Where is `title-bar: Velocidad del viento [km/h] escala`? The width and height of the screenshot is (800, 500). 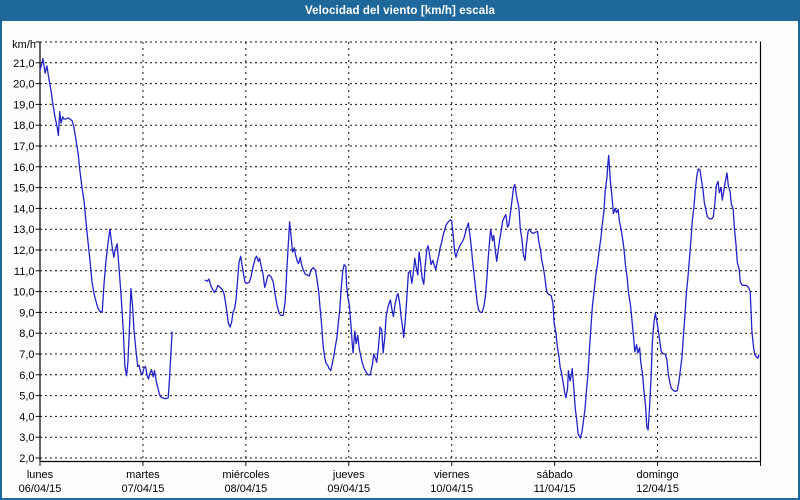
title-bar: Velocidad del viento [km/h] escala is located at coordinates (400, 10).